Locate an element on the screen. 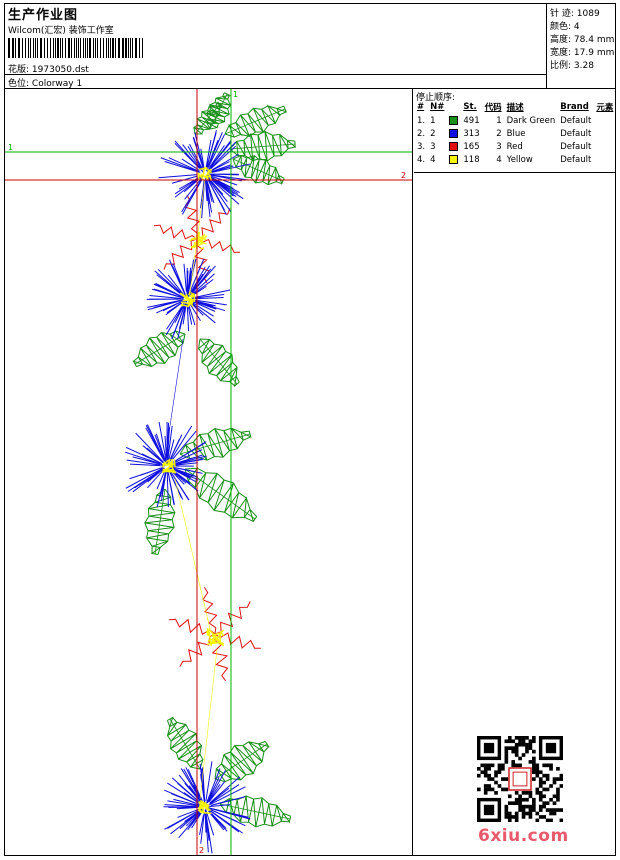 The image size is (620, 860). color-row: 3. 3 165 3 Red Default is located at coordinates (515, 146).